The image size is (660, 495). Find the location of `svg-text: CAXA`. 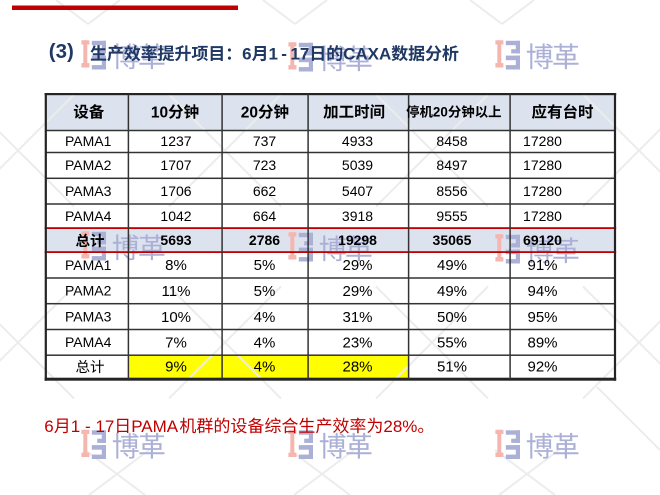

svg-text: CAXA is located at coordinates (367, 54).